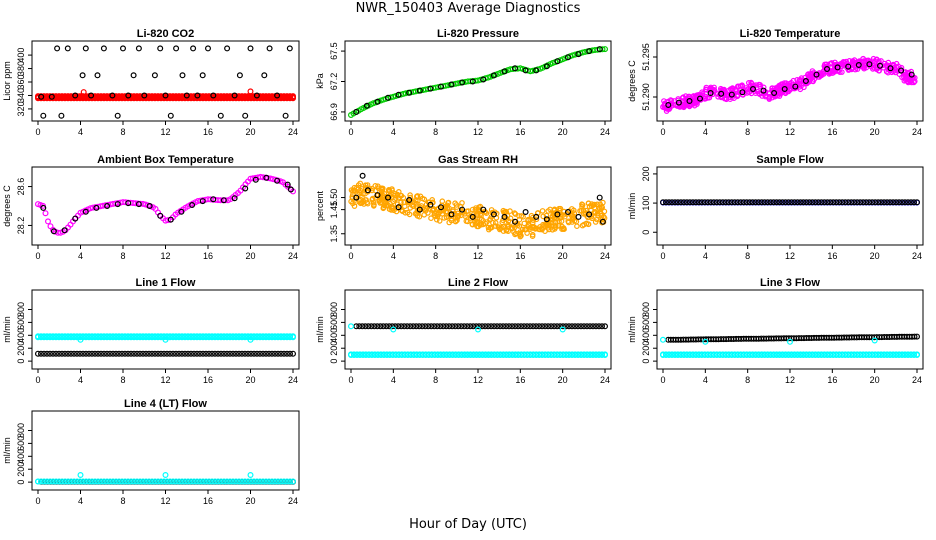  Describe the element at coordinates (320, 205) in the screenshot. I see `y-axis-label: percent` at that location.